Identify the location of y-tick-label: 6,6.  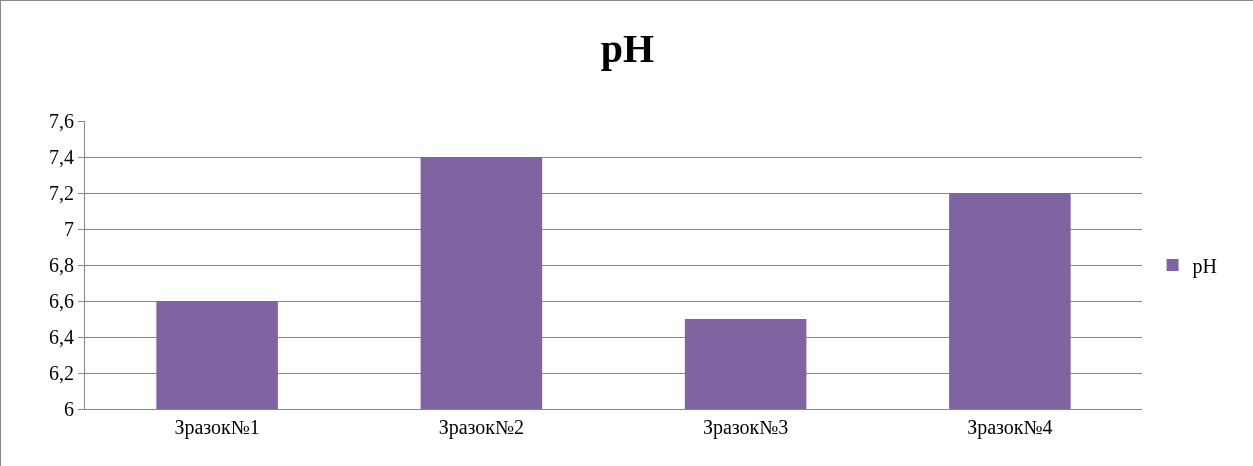
(61, 301).